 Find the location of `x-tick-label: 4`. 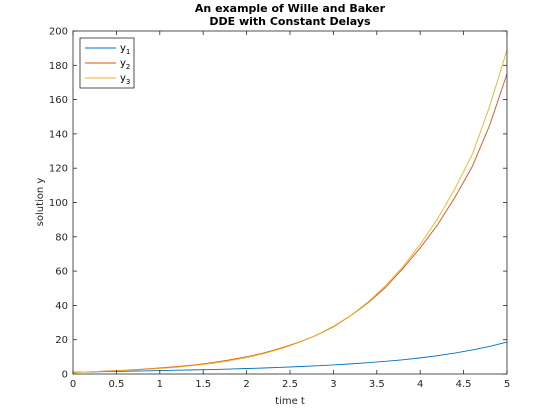

x-tick-label: 4 is located at coordinates (420, 384).